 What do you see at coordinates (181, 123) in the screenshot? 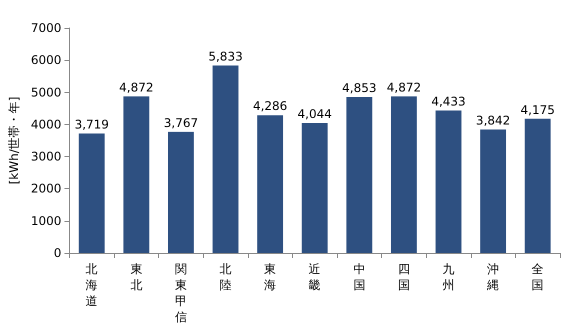
I see `data-label: 3,767` at bounding box center [181, 123].